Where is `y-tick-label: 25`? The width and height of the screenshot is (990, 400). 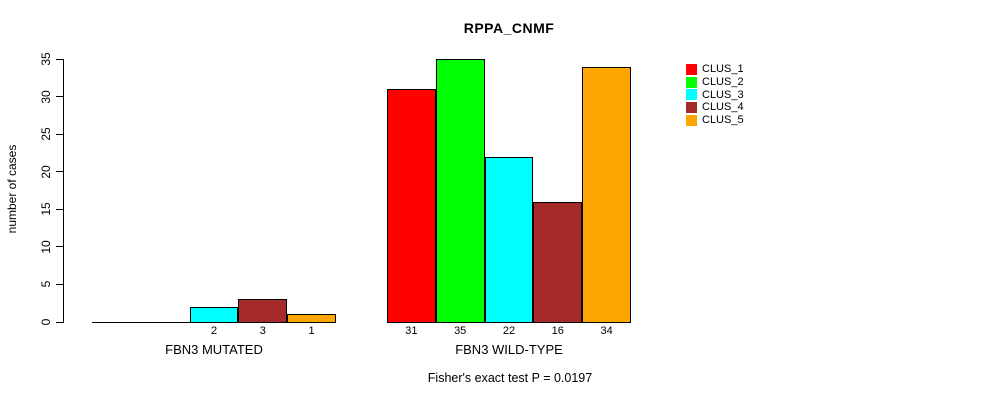
y-tick-label: 25 is located at coordinates (46, 134).